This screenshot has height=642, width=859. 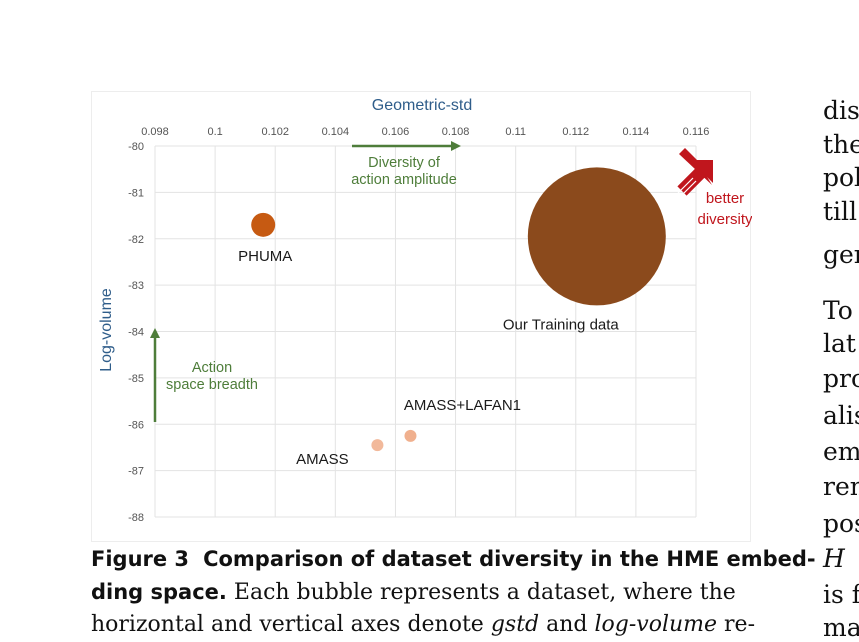 I want to click on side-text-line: is f, so click(x=841, y=594).